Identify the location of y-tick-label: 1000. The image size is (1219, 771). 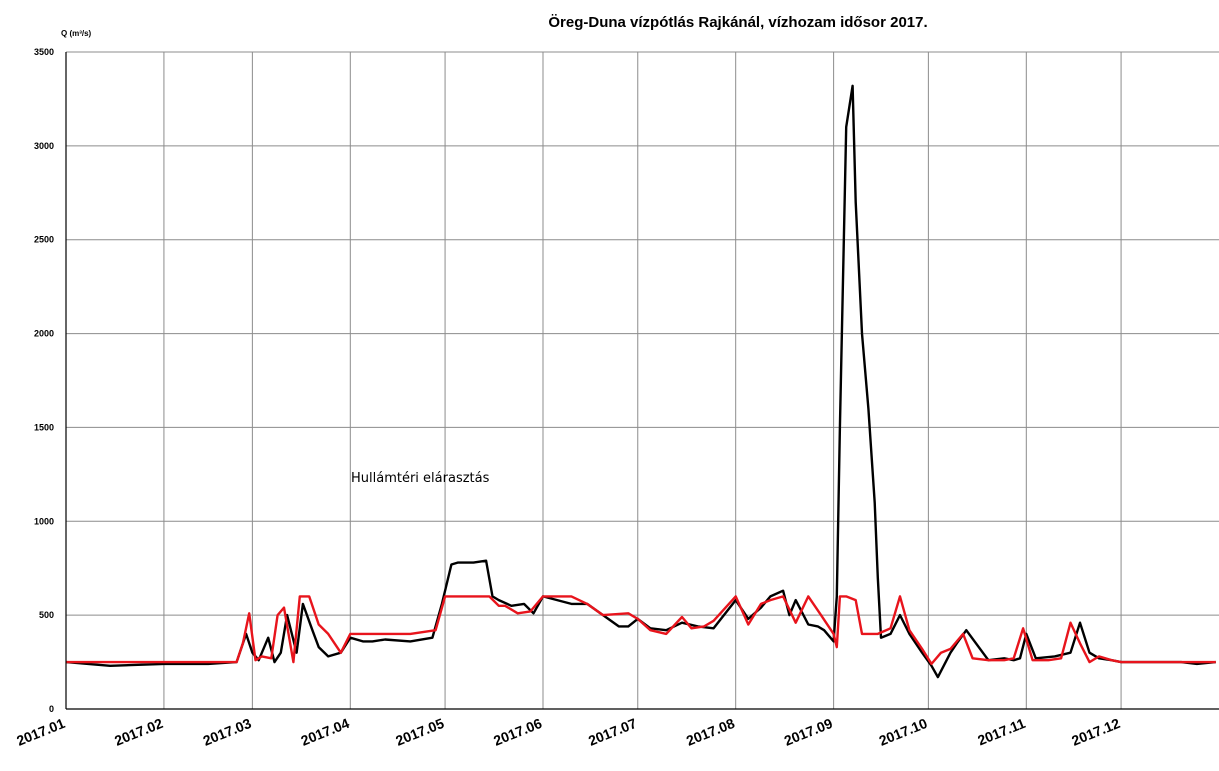
(44, 521).